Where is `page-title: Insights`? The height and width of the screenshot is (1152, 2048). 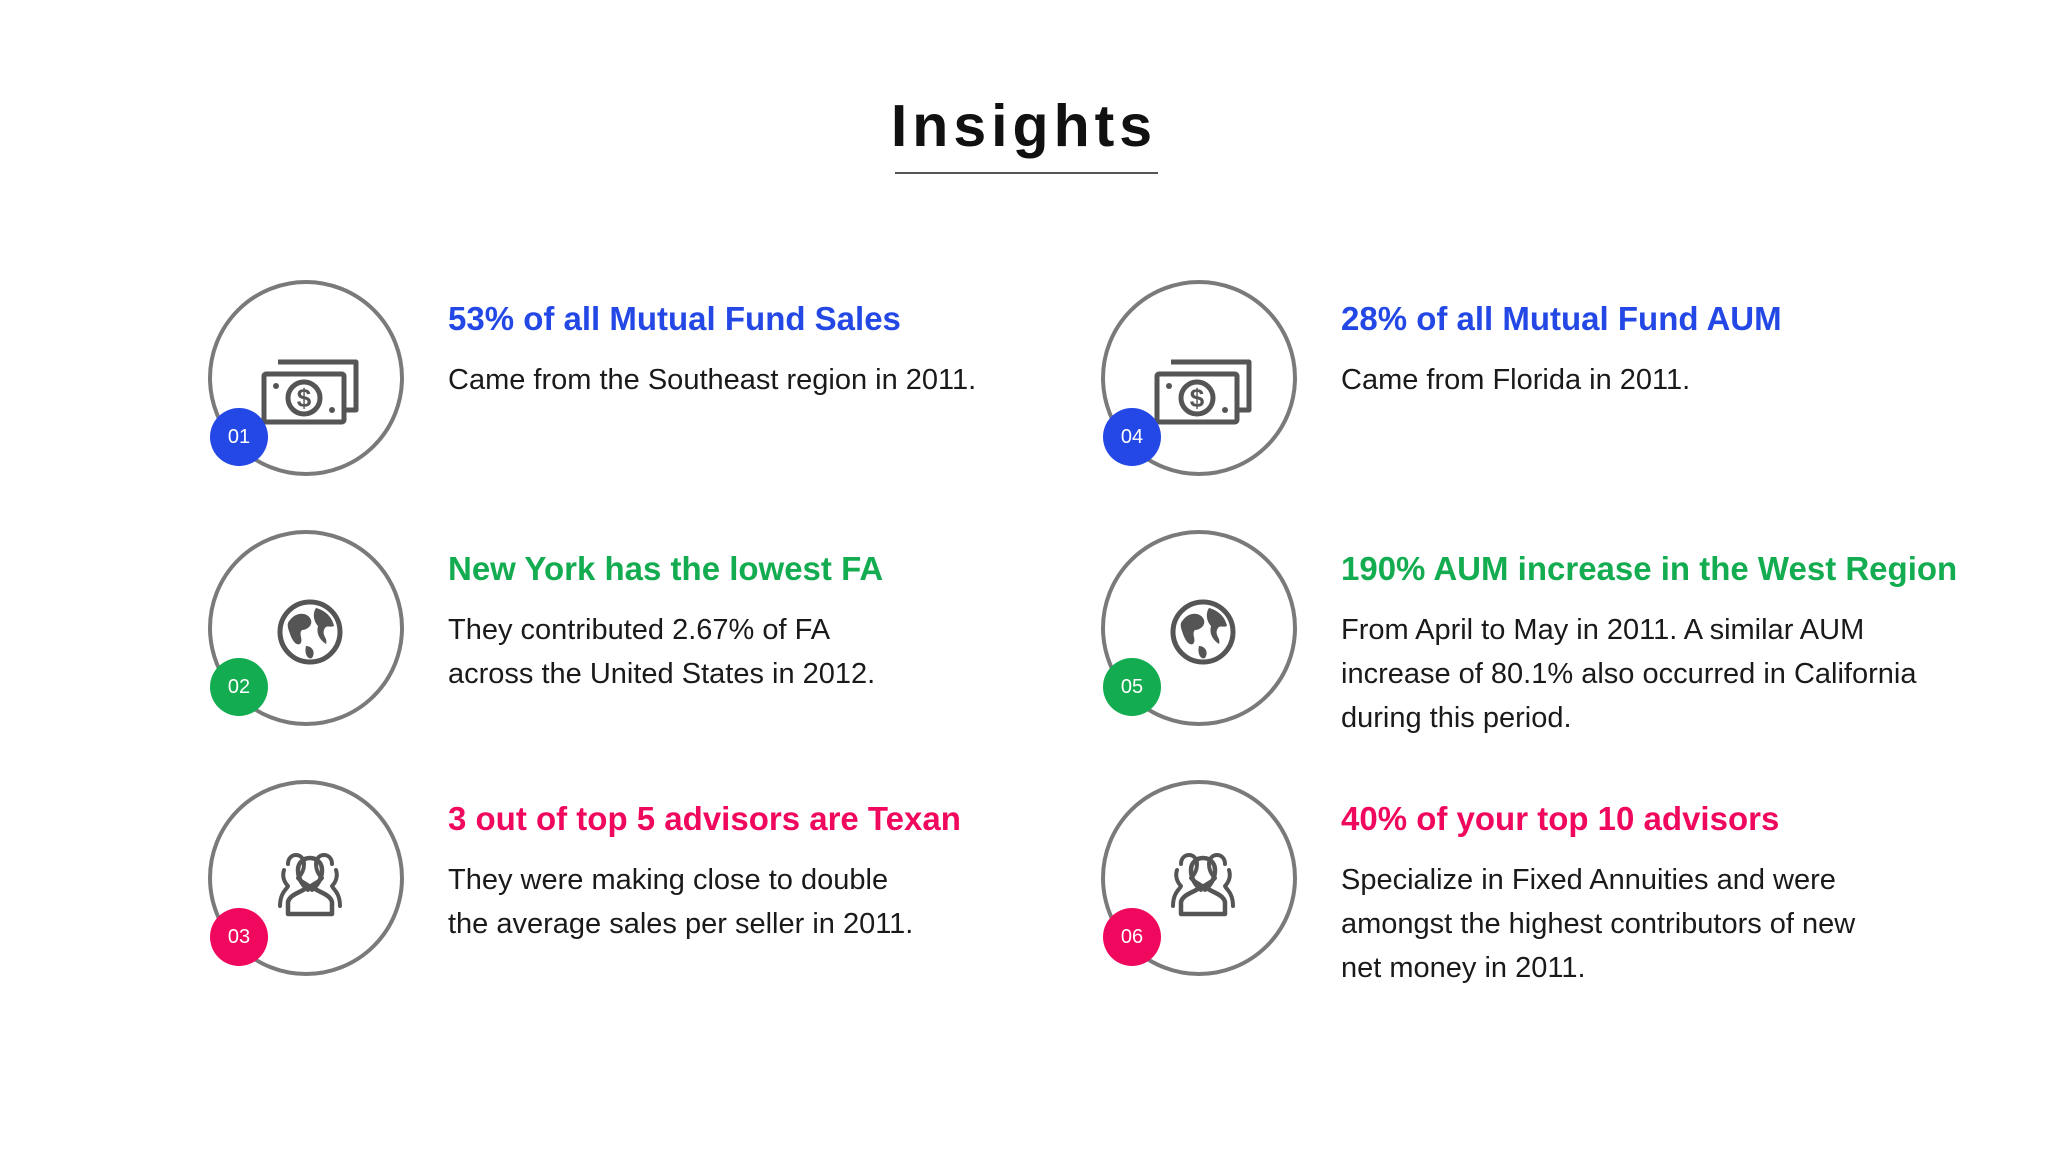
page-title: Insights is located at coordinates (1024, 126).